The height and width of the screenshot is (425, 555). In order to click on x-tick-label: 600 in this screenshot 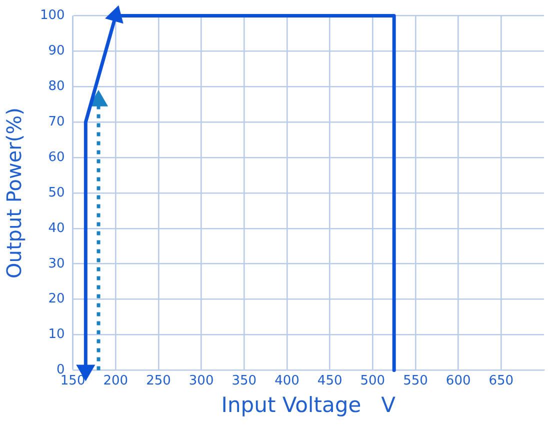, I will do `click(458, 380)`.